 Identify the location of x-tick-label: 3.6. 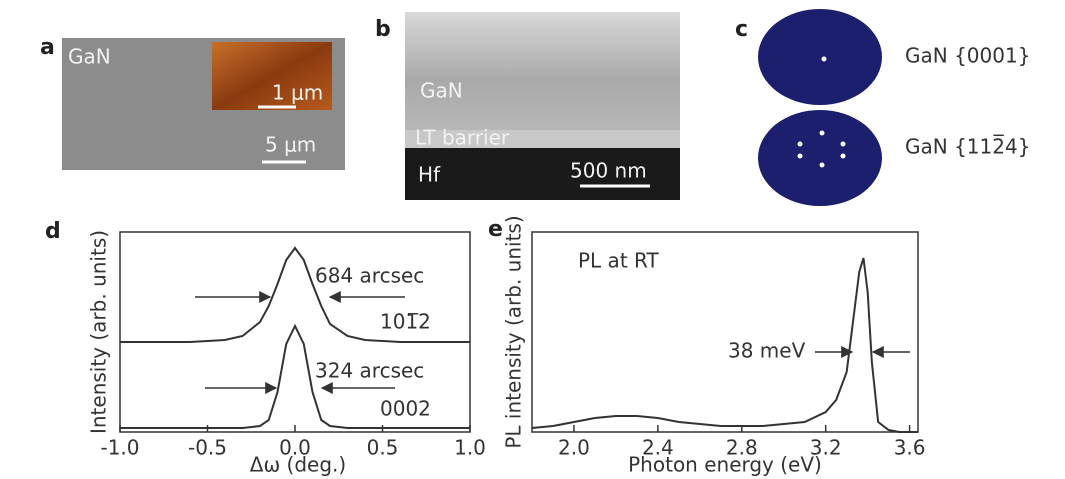
(910, 448).